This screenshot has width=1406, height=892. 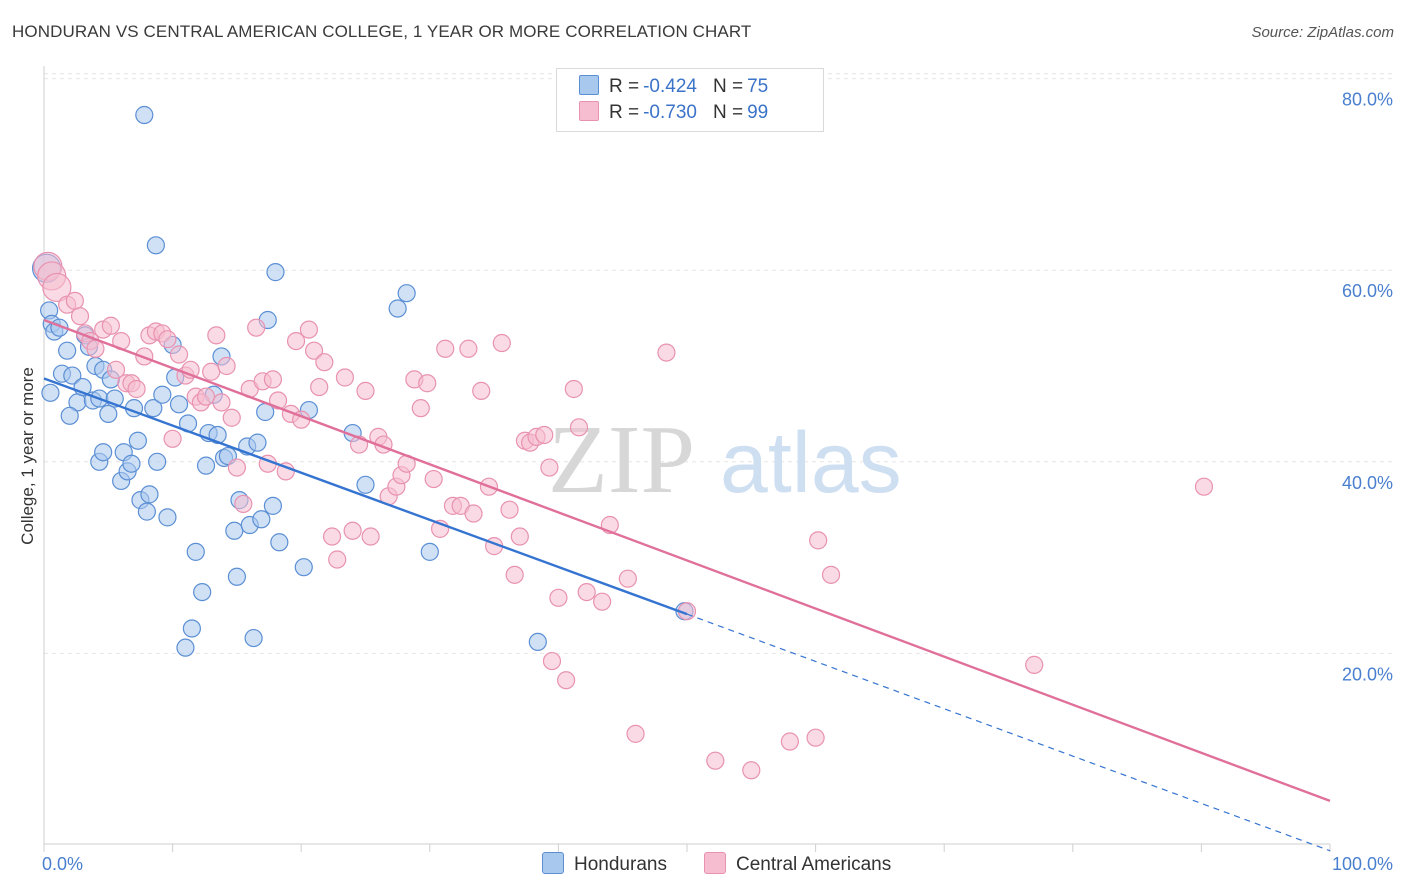 I want to click on legend-r-value: -0.730, so click(x=670, y=112).